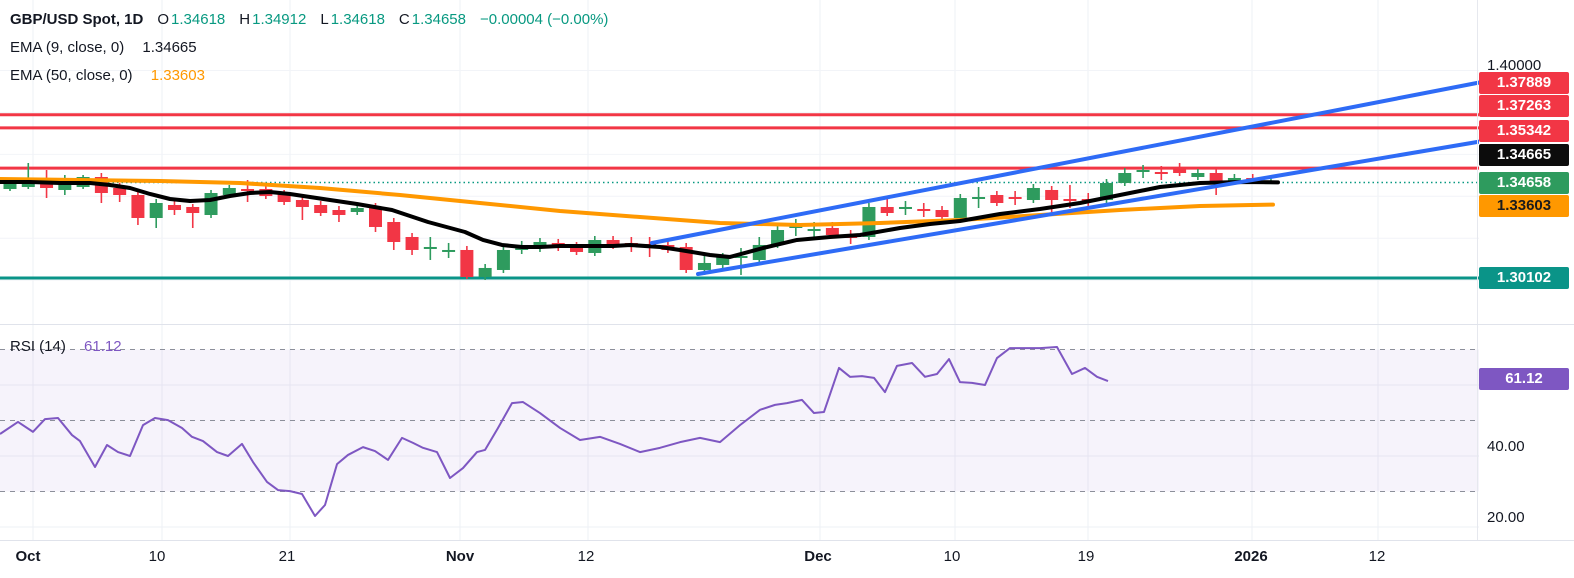  I want to click on ema50-value: 1.33603, so click(177, 75).